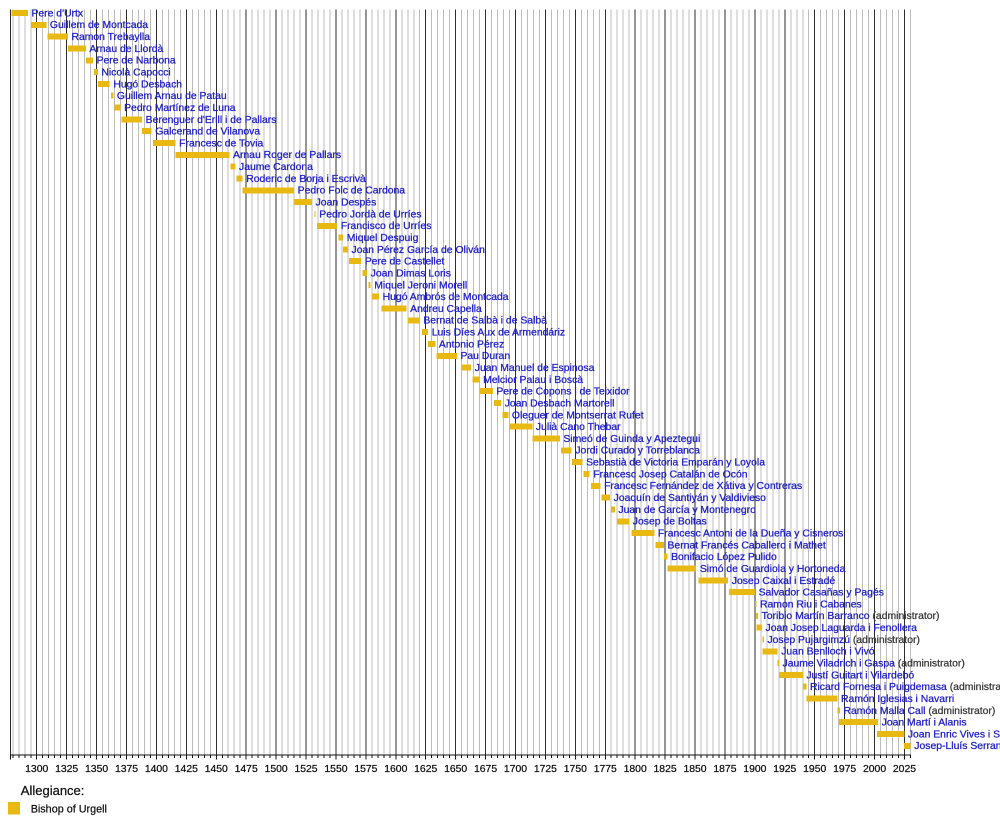 The width and height of the screenshot is (1000, 839). What do you see at coordinates (471, 344) in the screenshot?
I see `svg-text: Antonio Pérez` at bounding box center [471, 344].